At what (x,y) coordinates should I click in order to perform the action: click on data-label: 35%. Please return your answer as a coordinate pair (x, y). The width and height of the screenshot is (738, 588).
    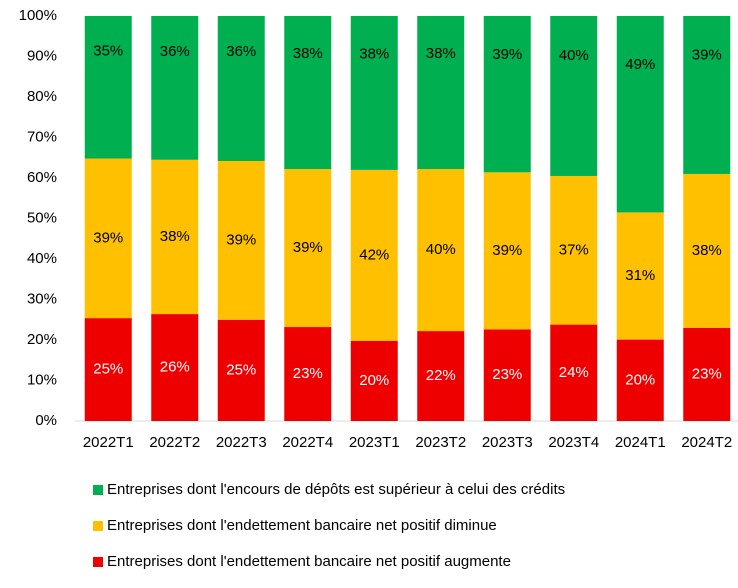
    Looking at the image, I should click on (108, 51).